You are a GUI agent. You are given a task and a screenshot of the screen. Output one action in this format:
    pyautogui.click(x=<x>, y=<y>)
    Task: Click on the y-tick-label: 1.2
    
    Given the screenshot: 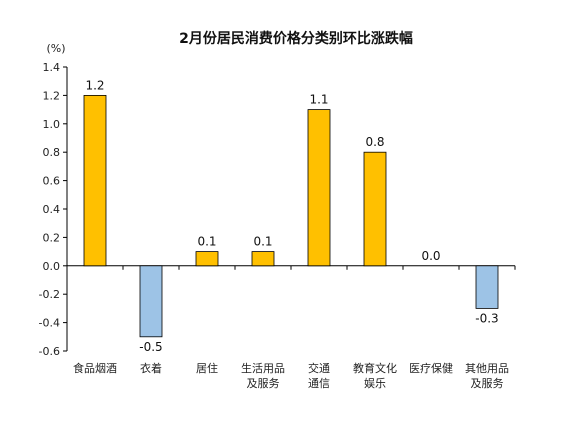 What is the action you would take?
    pyautogui.click(x=52, y=95)
    